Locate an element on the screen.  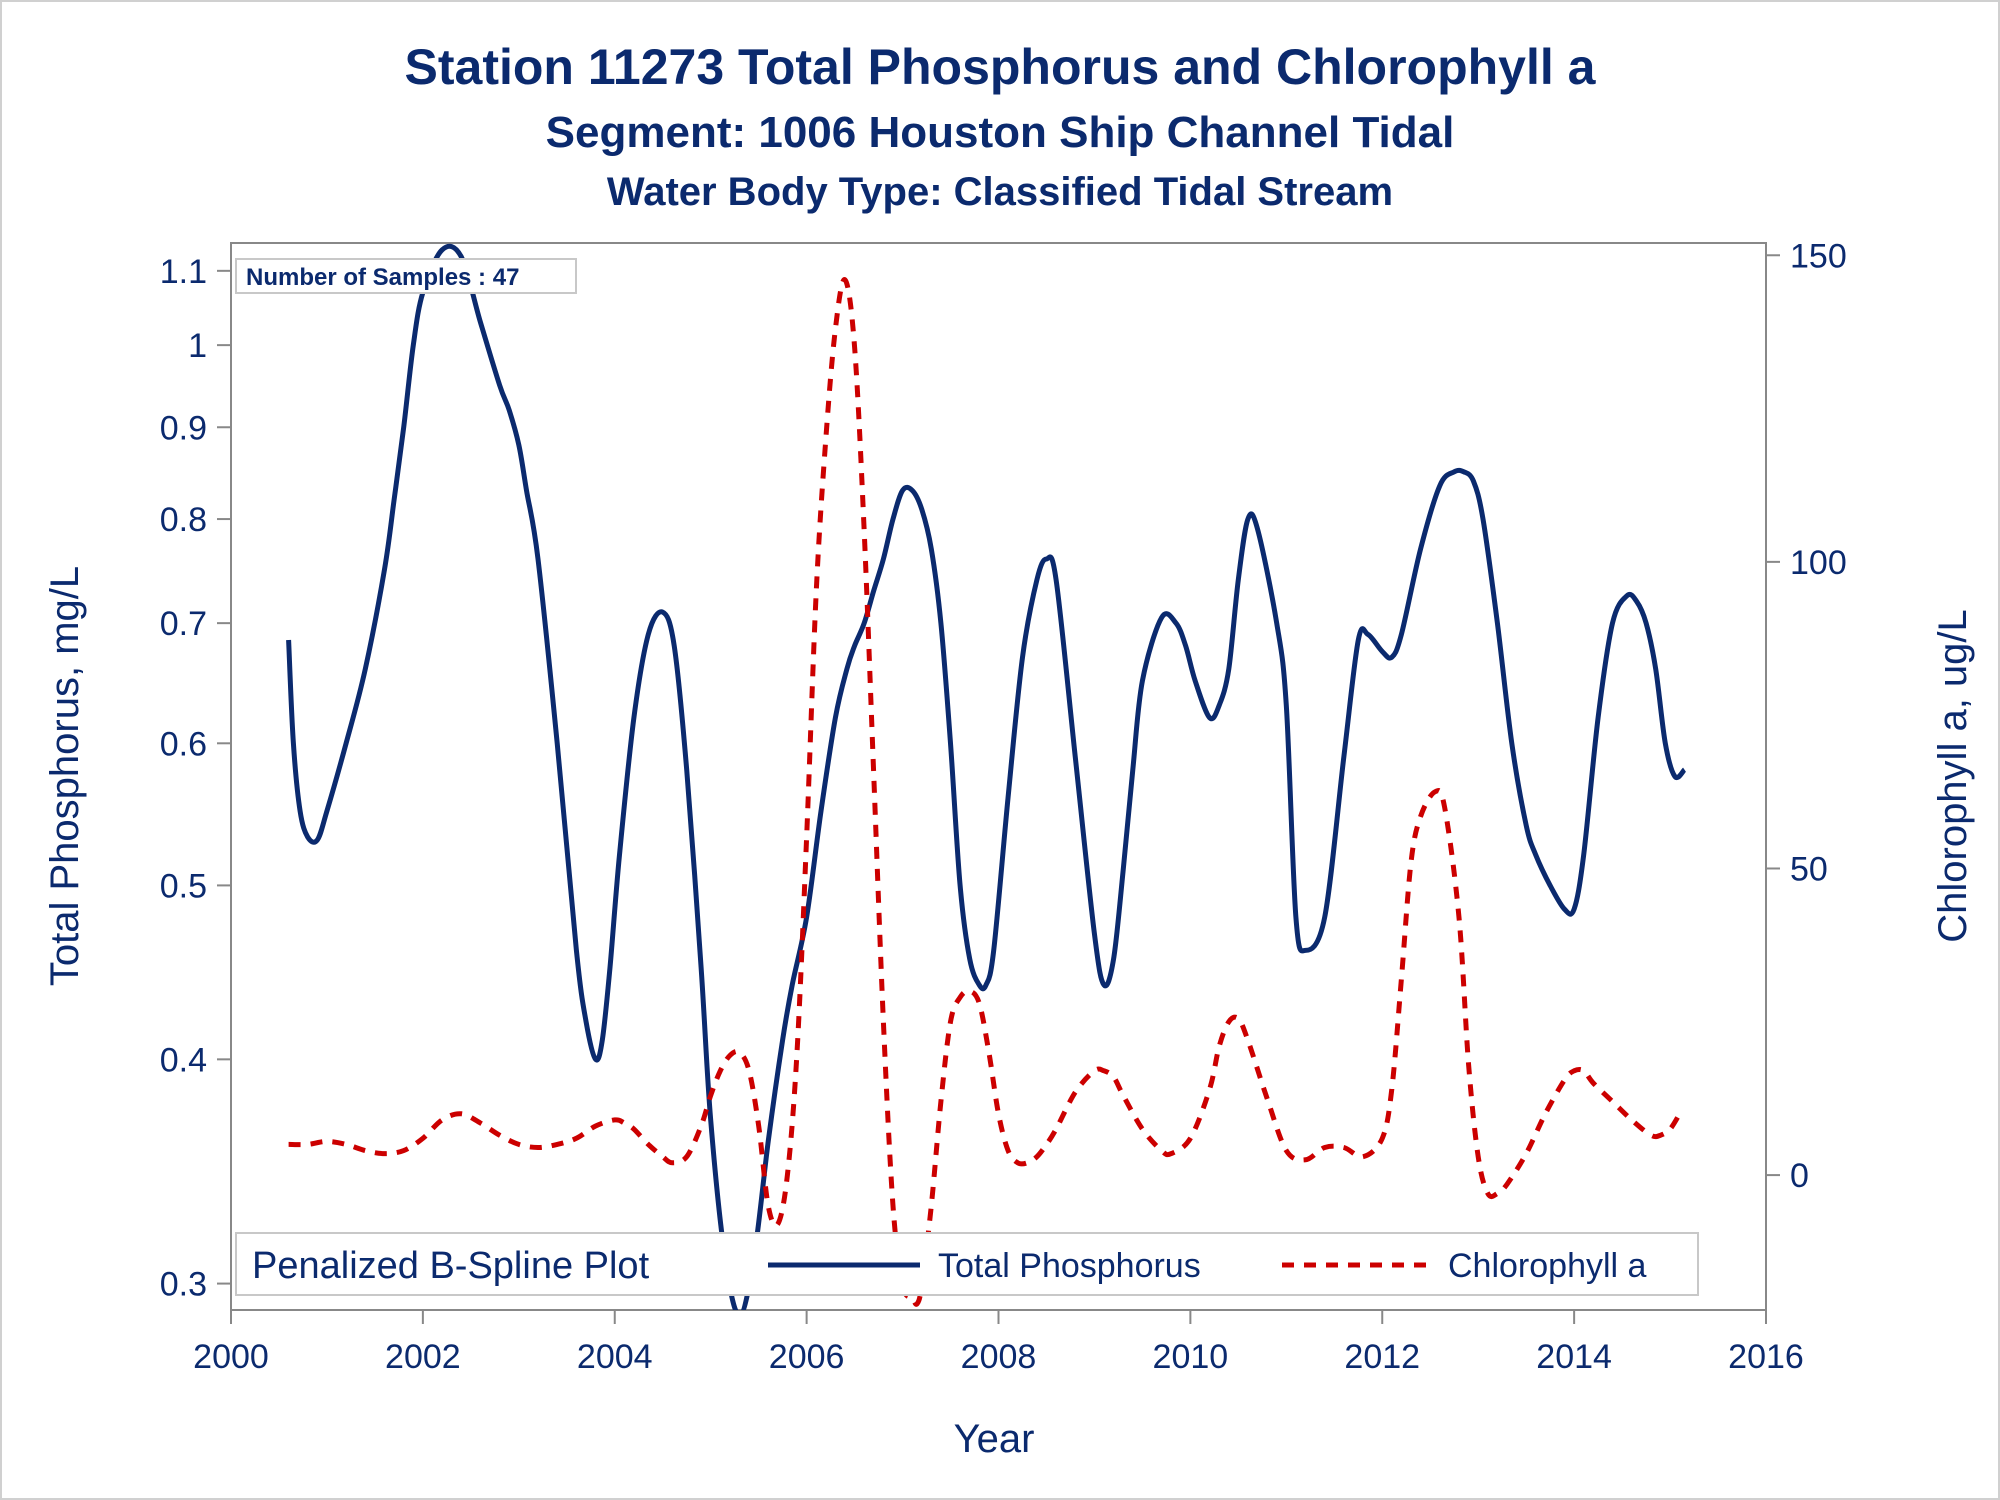
y-tick-label: 0.6 is located at coordinates (183, 744).